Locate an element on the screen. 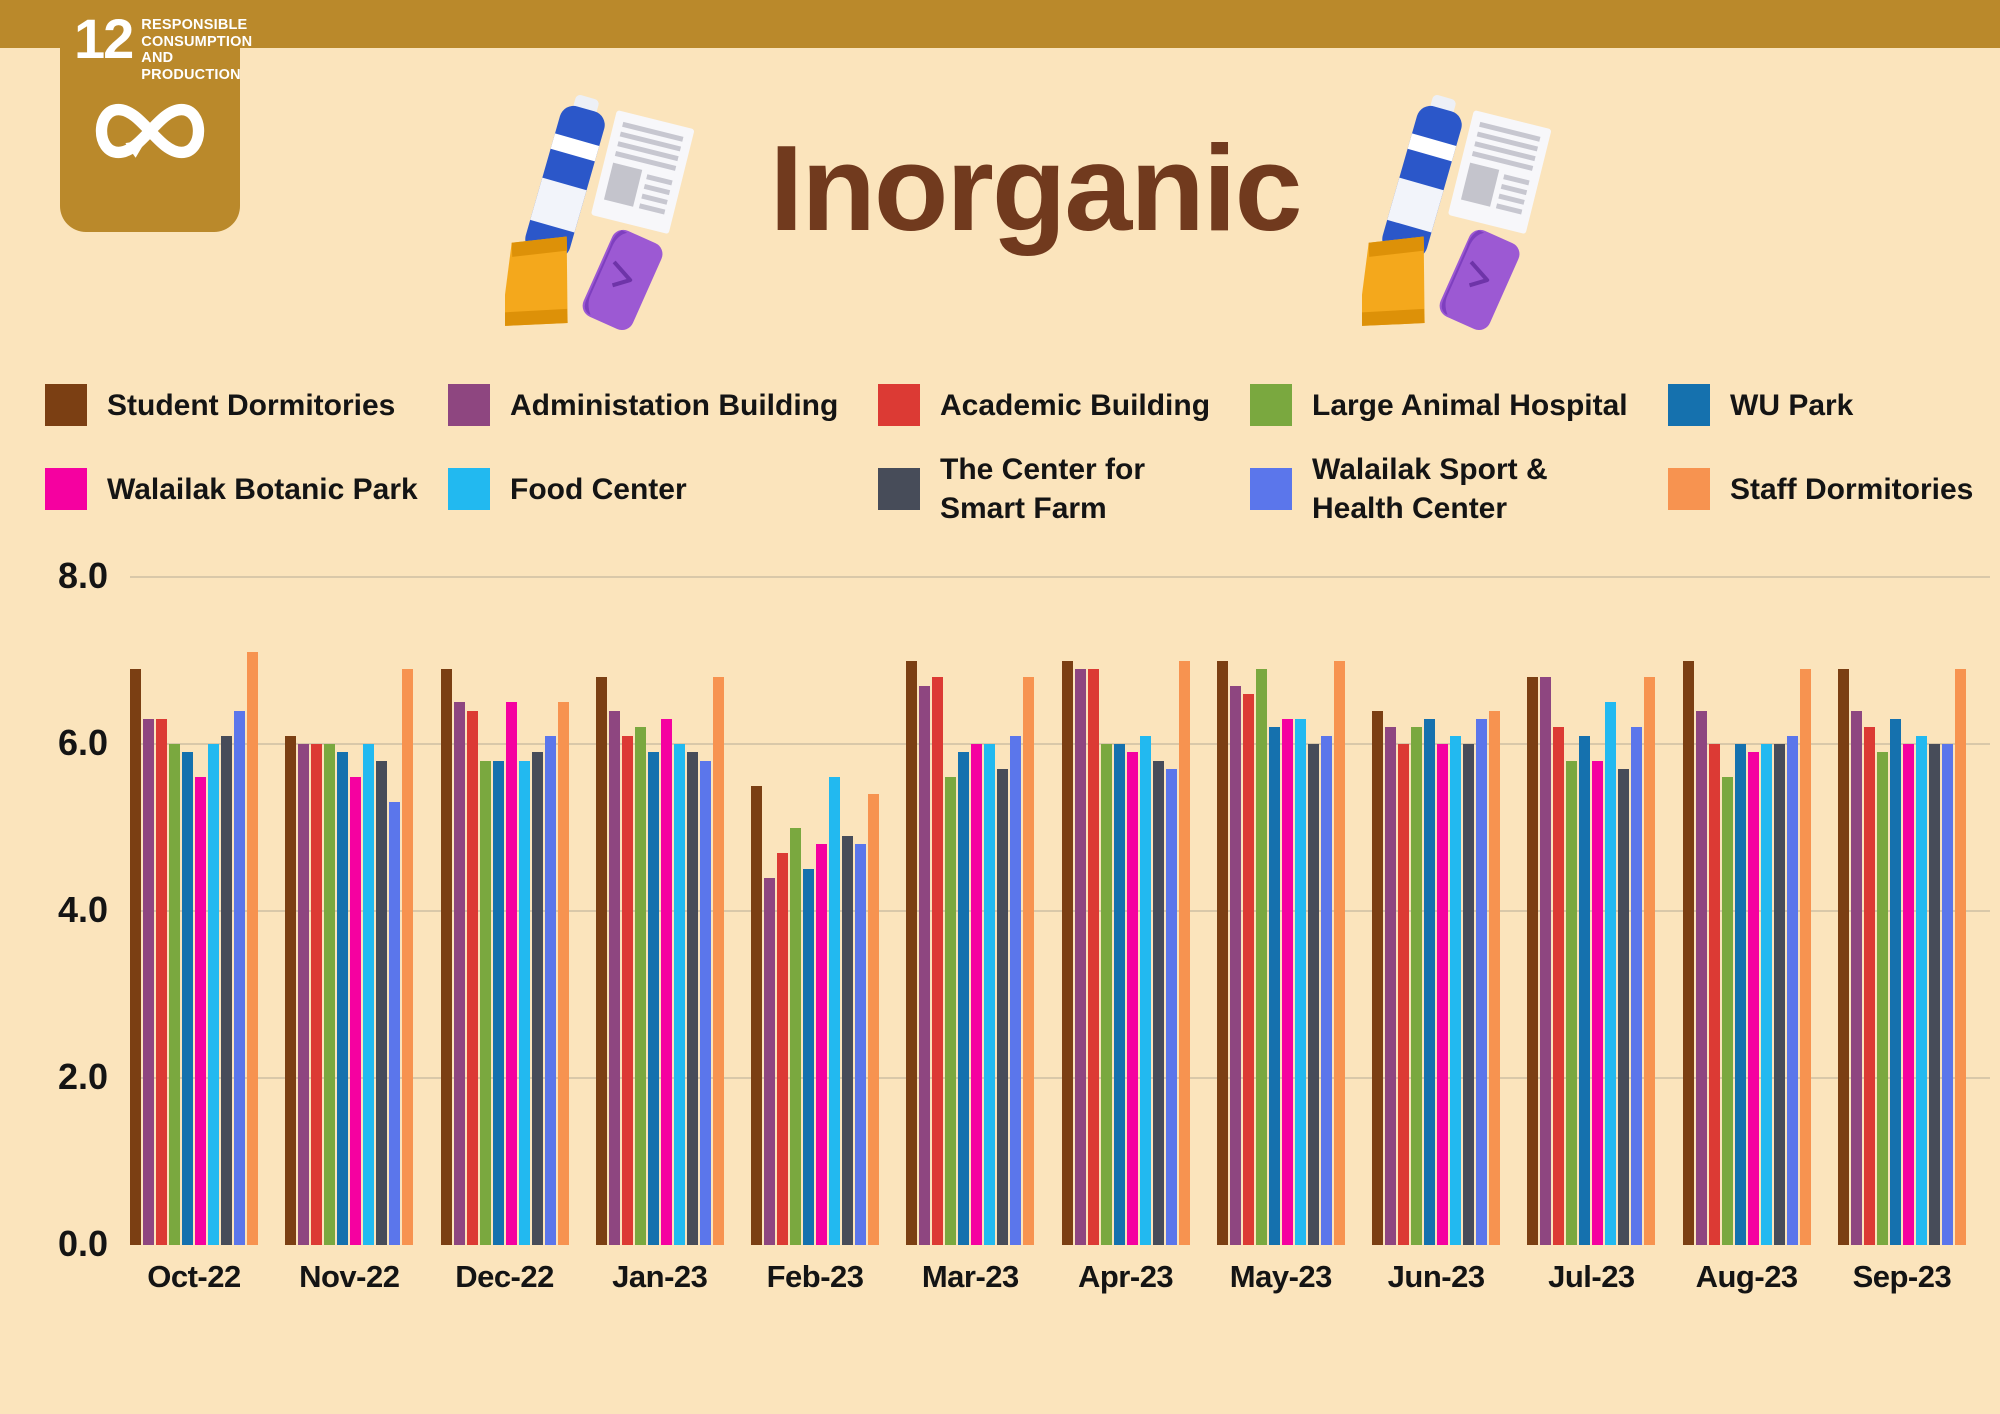  x-axis-label: Jan-23 is located at coordinates (660, 1276).